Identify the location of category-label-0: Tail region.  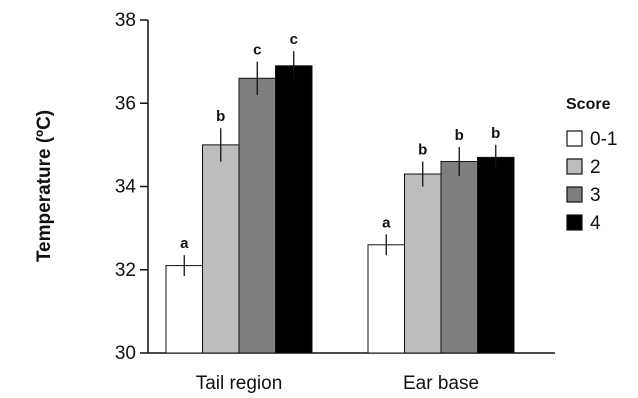
(239, 383).